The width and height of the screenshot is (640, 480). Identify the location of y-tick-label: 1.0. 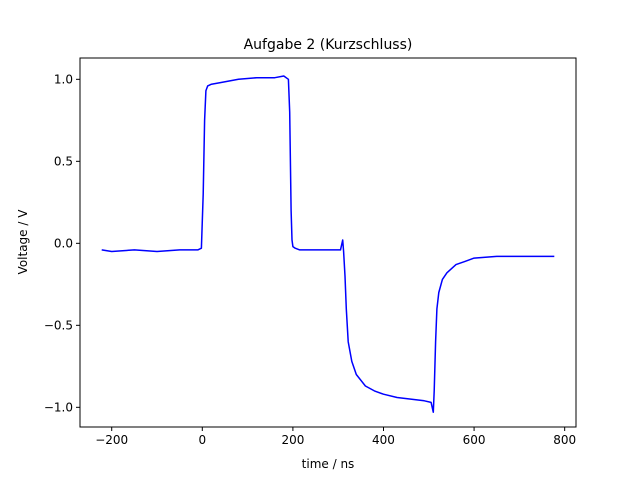
(63, 79).